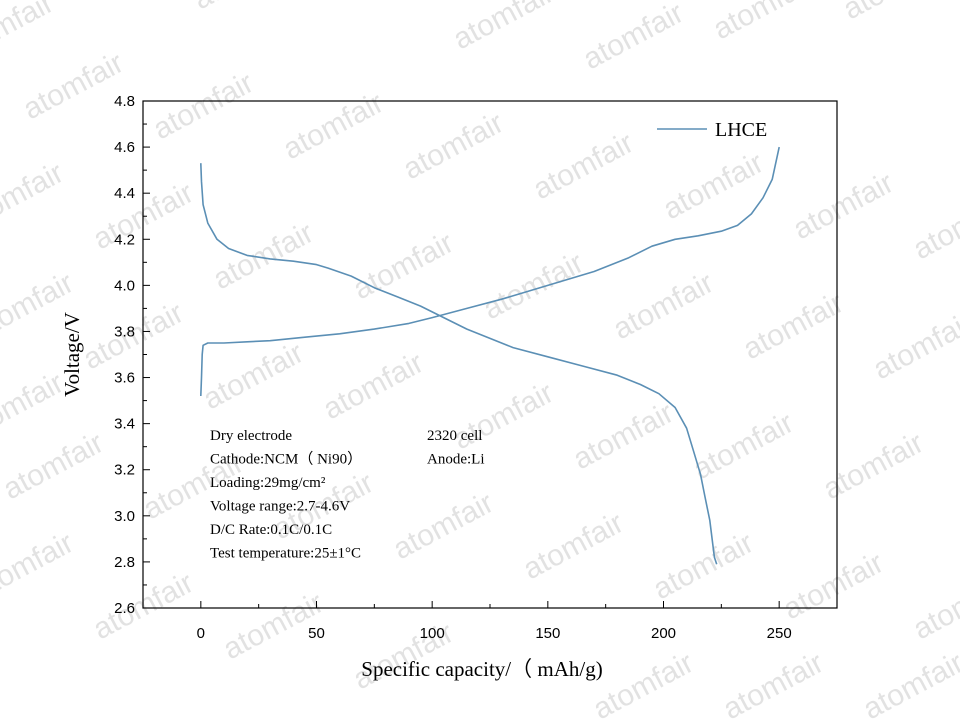 The width and height of the screenshot is (960, 725). I want to click on annotation-line: Voltage range:2.7-4.6V, so click(280, 507).